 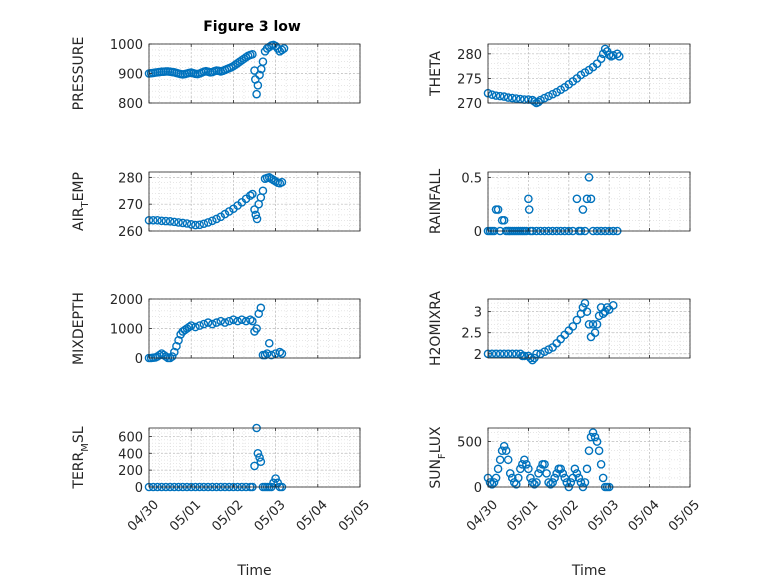 I want to click on panel-theta: 270 275 280 THETA, so click(x=559, y=77).